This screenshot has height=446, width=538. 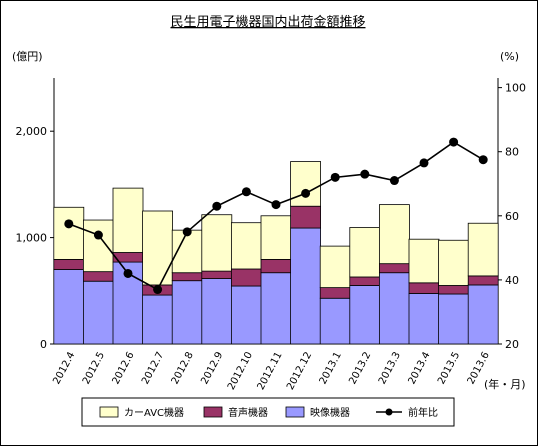 What do you see at coordinates (270, 371) in the screenshot?
I see `x-tick-label: 2012.11` at bounding box center [270, 371].